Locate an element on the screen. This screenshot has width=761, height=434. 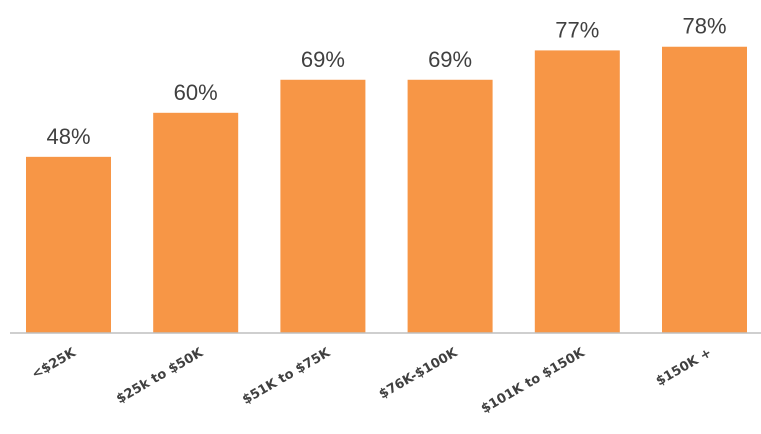
x-tick-label: $150K + is located at coordinates (684, 367).